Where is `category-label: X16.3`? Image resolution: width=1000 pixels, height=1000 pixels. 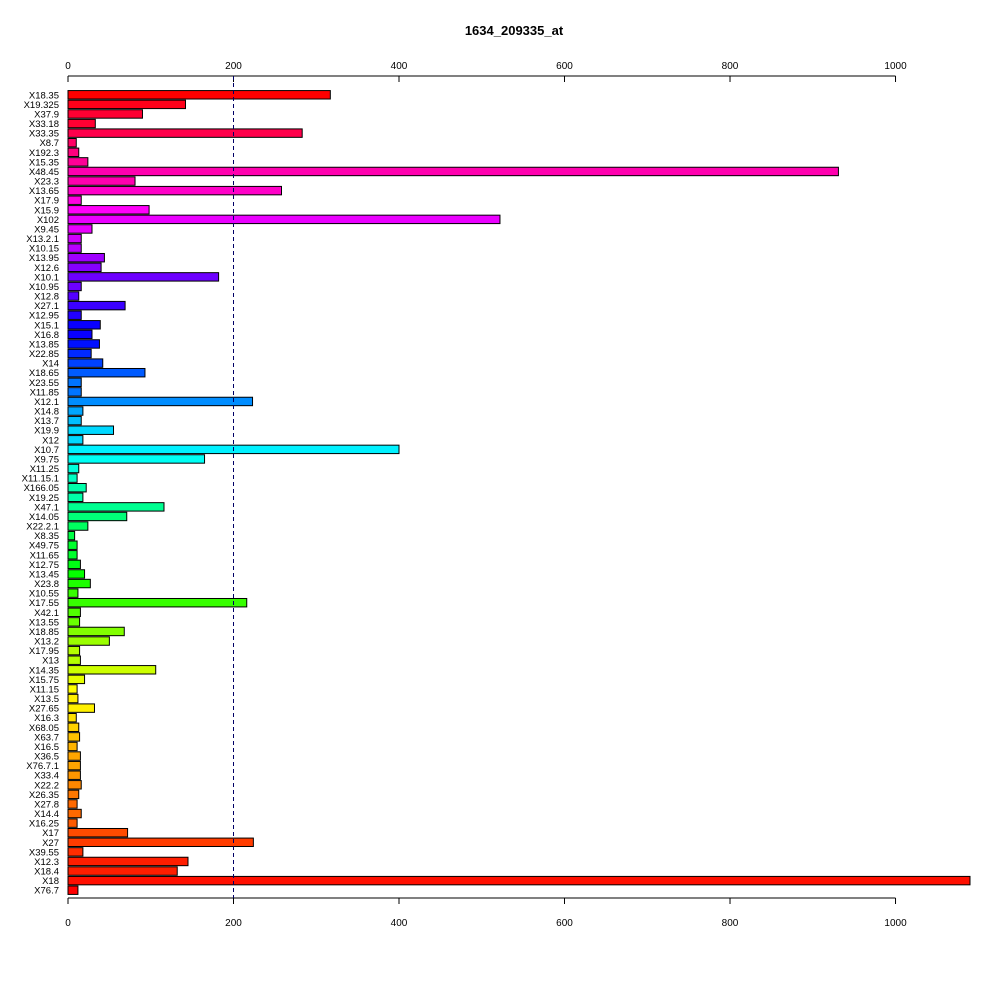
category-label: X16.3 is located at coordinates (46, 718).